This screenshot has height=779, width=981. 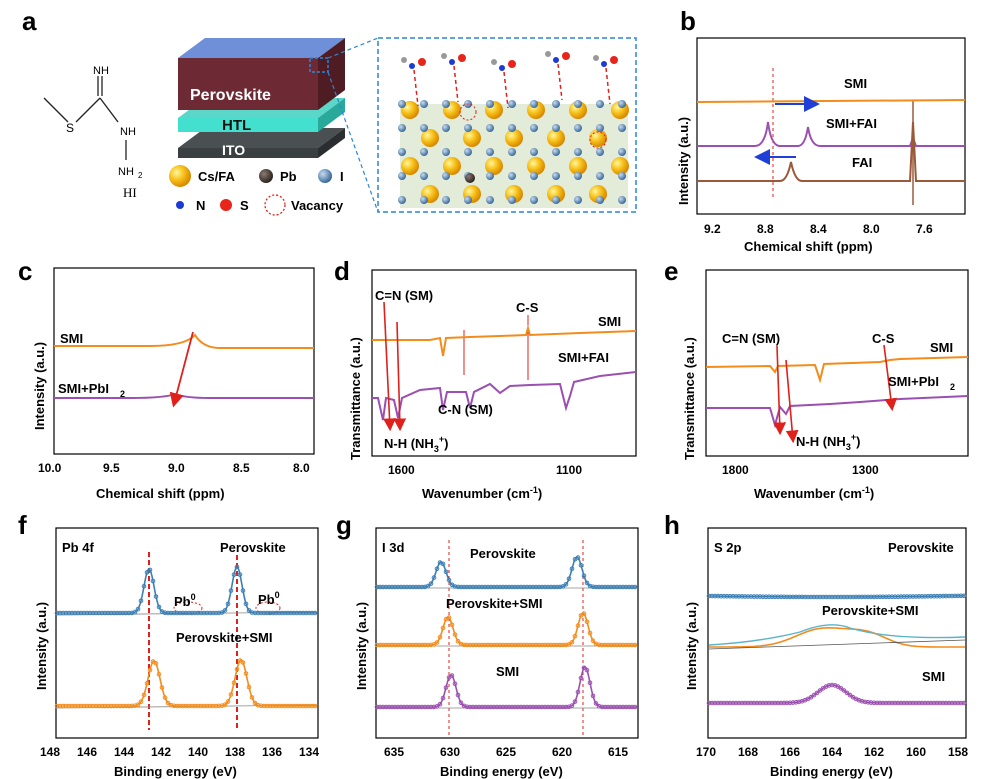 What do you see at coordinates (181, 369) in the screenshot?
I see `c-shift-arrow` at bounding box center [181, 369].